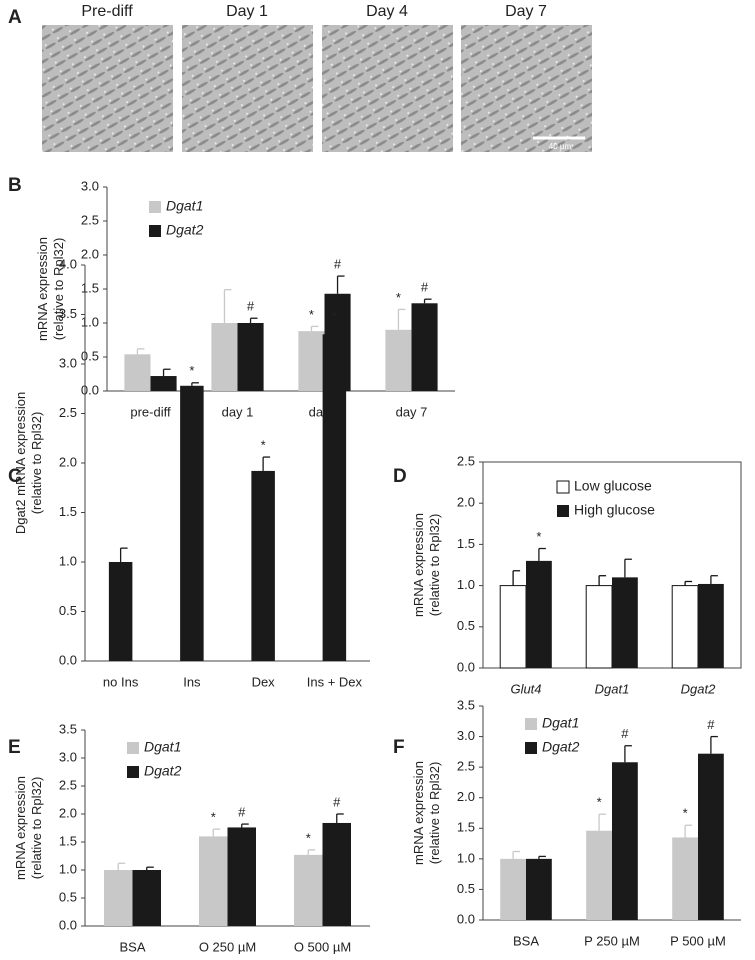 Image resolution: width=755 pixels, height=960 pixels. What do you see at coordinates (525, 688) in the screenshot?
I see `x-tick-label: Glut4` at bounding box center [525, 688].